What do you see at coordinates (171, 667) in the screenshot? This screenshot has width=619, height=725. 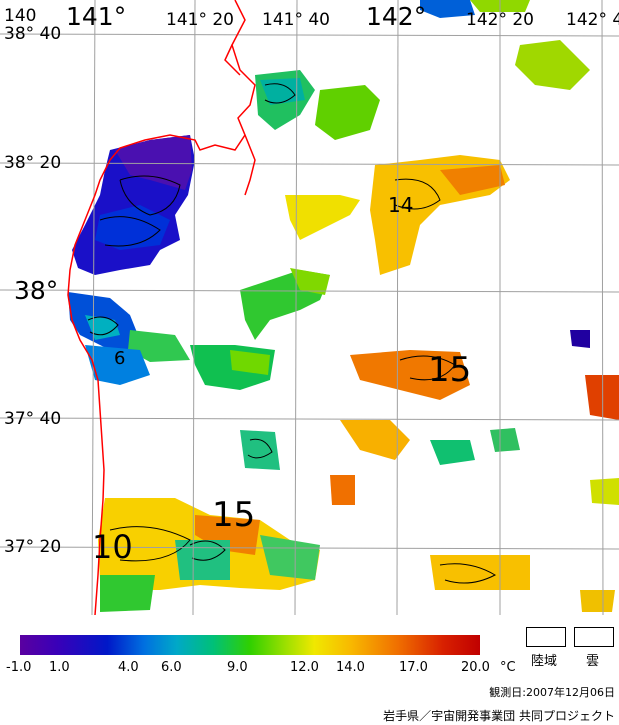 I see `colorbar-tick: 6.0` at bounding box center [171, 667].